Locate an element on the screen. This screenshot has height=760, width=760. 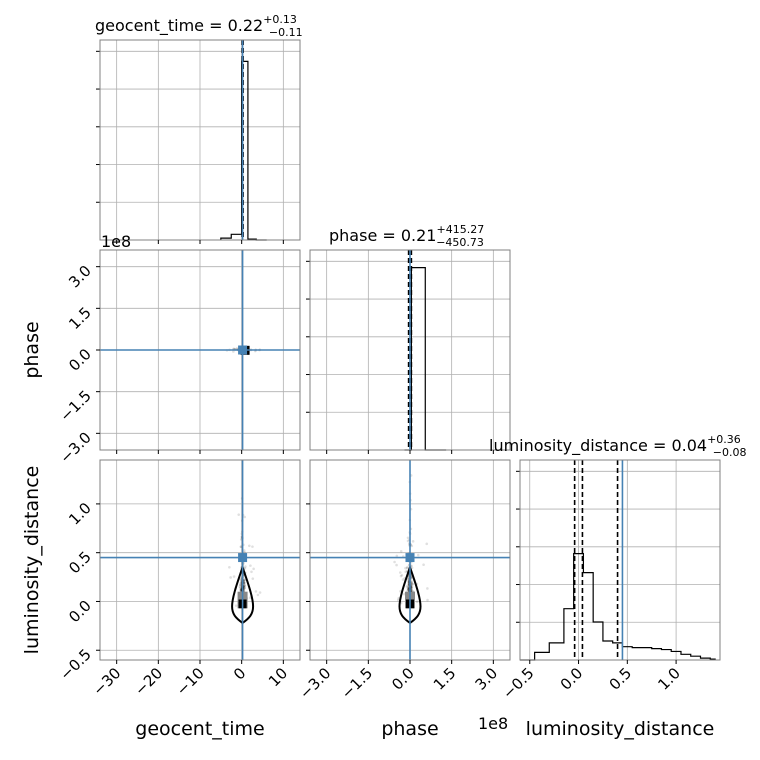
panel-luminosity_distance-hist: −0.5 0.0 0.5 1.0 is located at coordinates (610, 581).